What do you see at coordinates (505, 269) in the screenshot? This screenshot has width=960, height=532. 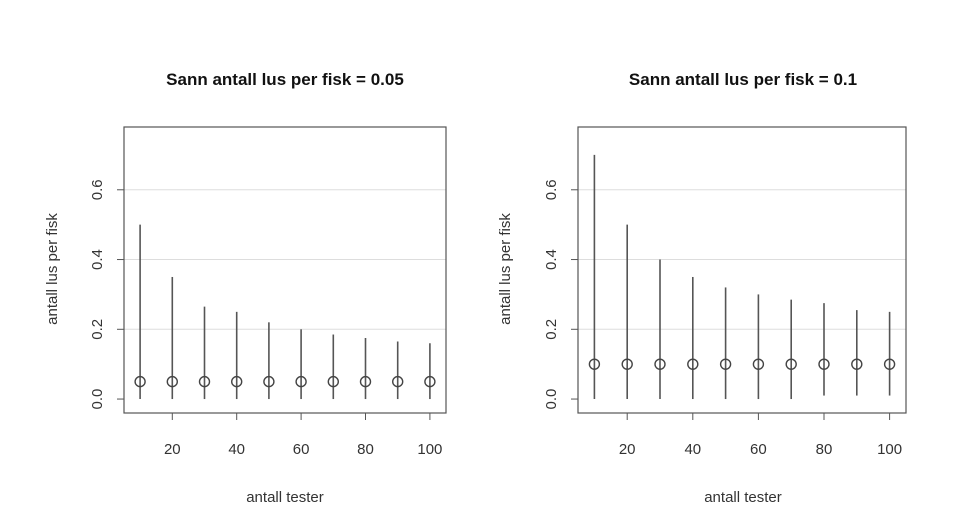 I see `chart-2-y-axis-label: antall lus per fisk` at bounding box center [505, 269].